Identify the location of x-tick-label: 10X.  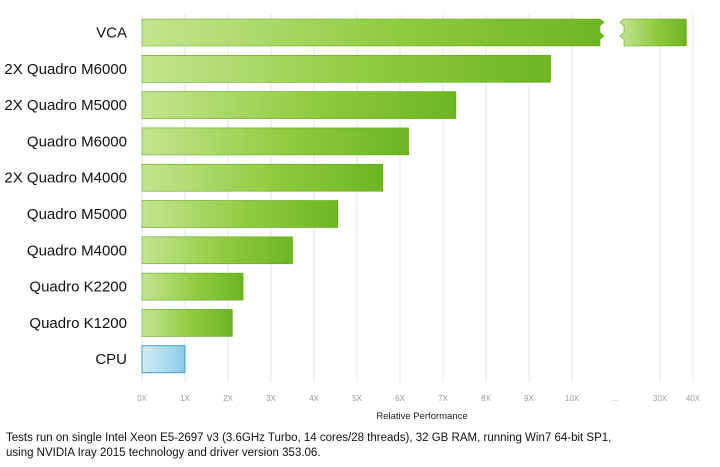
(572, 398).